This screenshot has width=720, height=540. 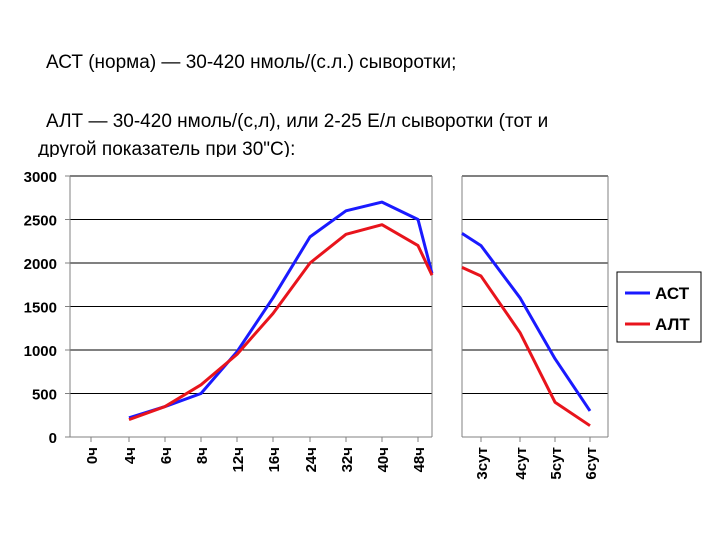 What do you see at coordinates (672, 293) in the screenshot?
I see `legend-label: АСТ` at bounding box center [672, 293].